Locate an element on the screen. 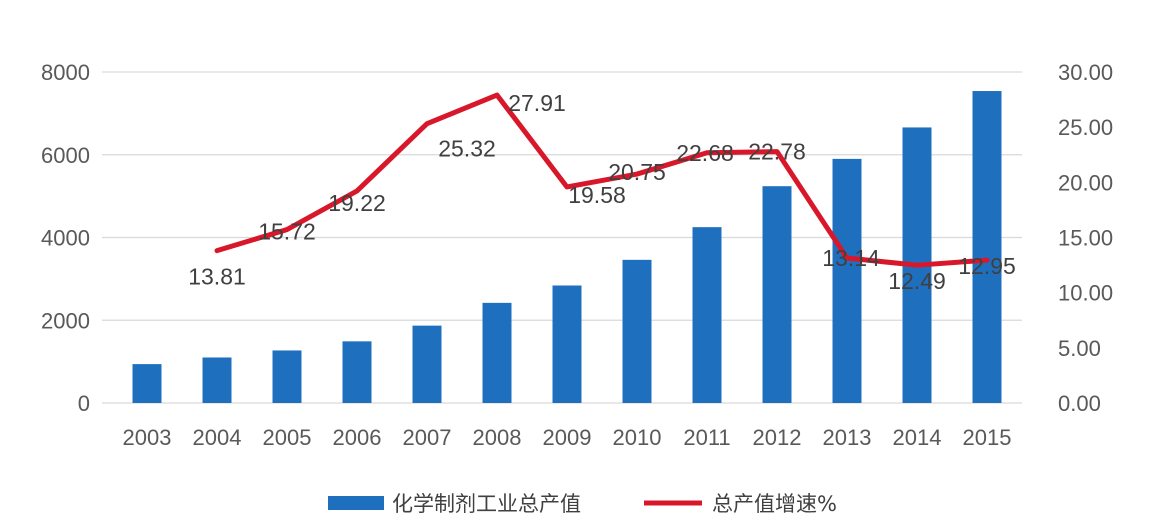 This screenshot has height=525, width=1165. x-tick-label: 2005 is located at coordinates (287, 437).